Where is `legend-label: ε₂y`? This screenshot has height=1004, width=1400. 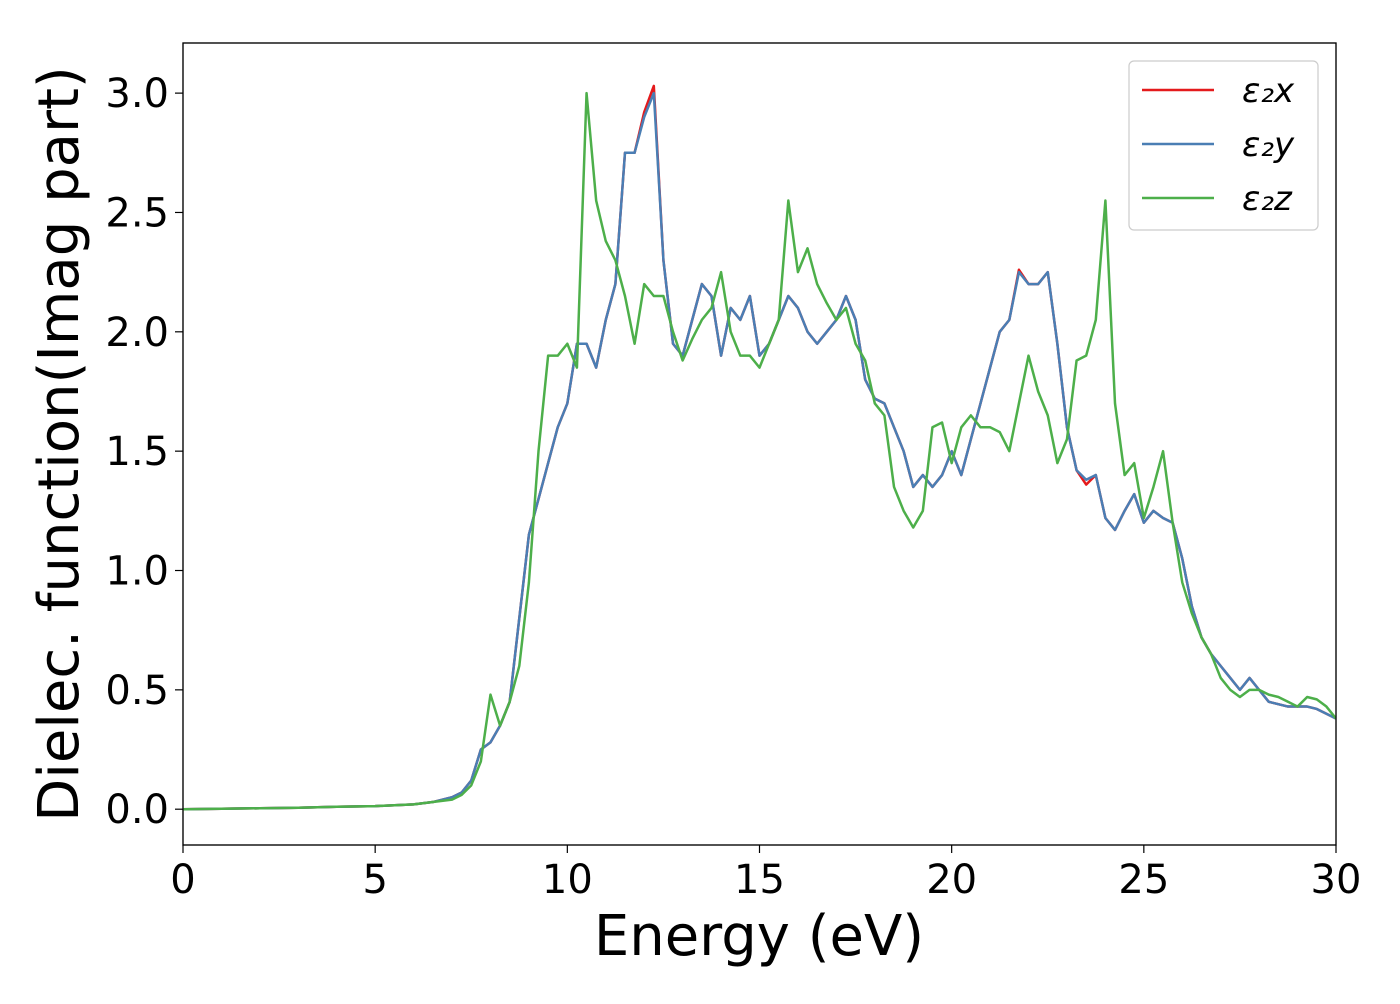 legend-label: ε₂y is located at coordinates (1268, 145).